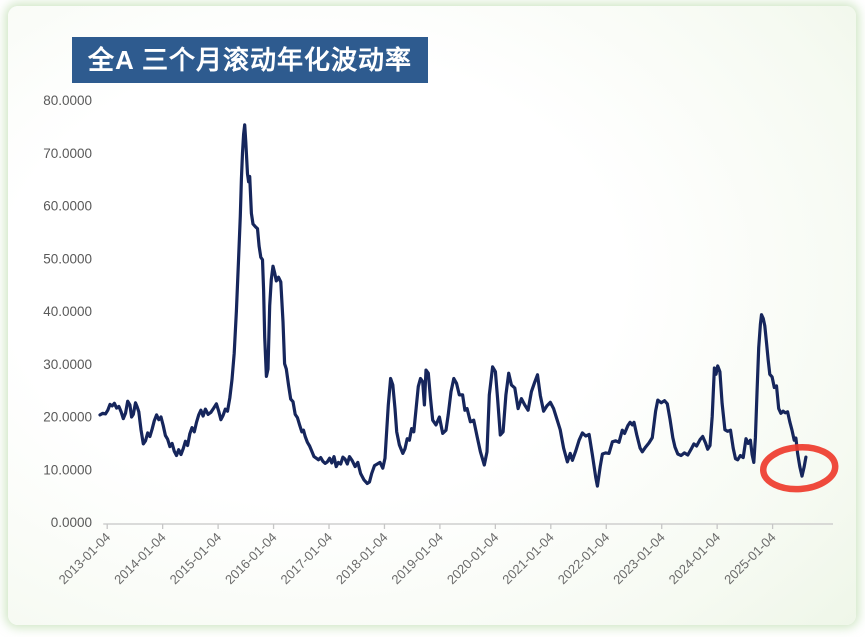 This screenshot has width=865, height=637. I want to click on annotation-group, so click(799, 468).